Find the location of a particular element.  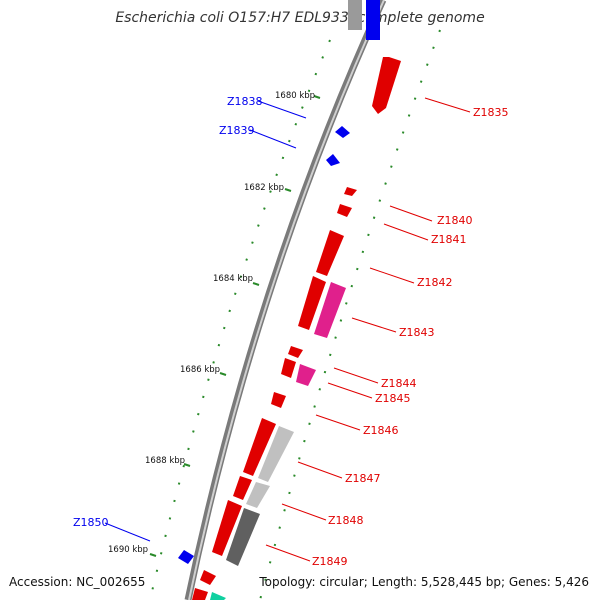

gene-z1844b is located at coordinates (288, 368).